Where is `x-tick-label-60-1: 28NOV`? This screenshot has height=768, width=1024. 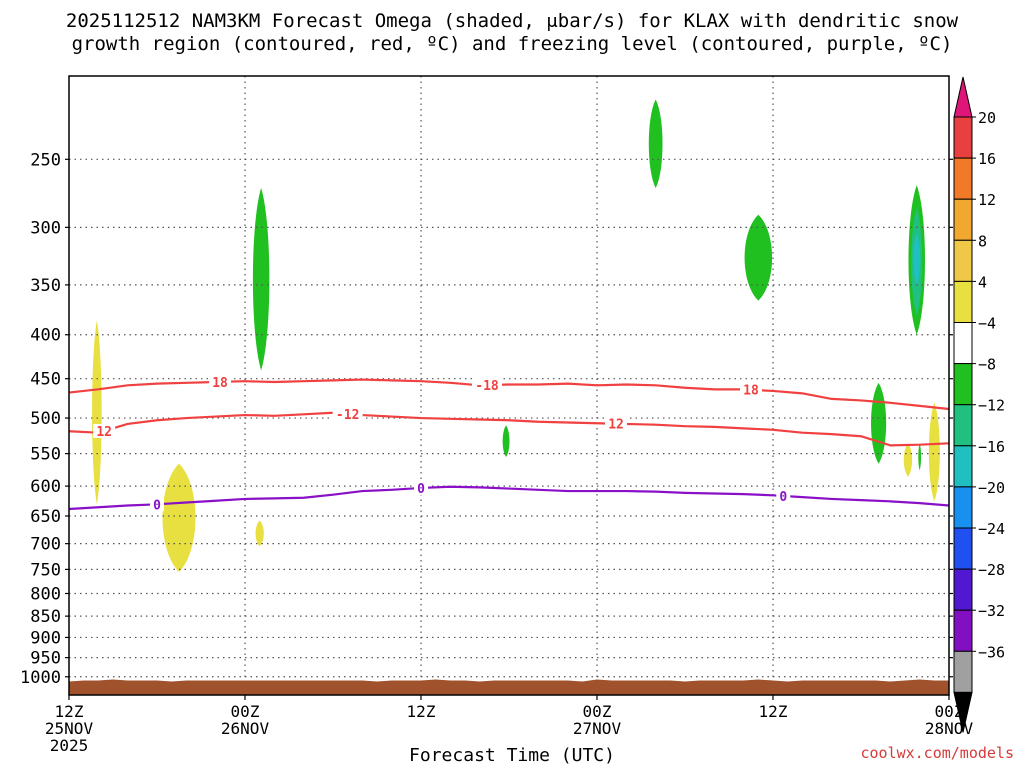
x-tick-label-60-1: 28NOV is located at coordinates (949, 728).